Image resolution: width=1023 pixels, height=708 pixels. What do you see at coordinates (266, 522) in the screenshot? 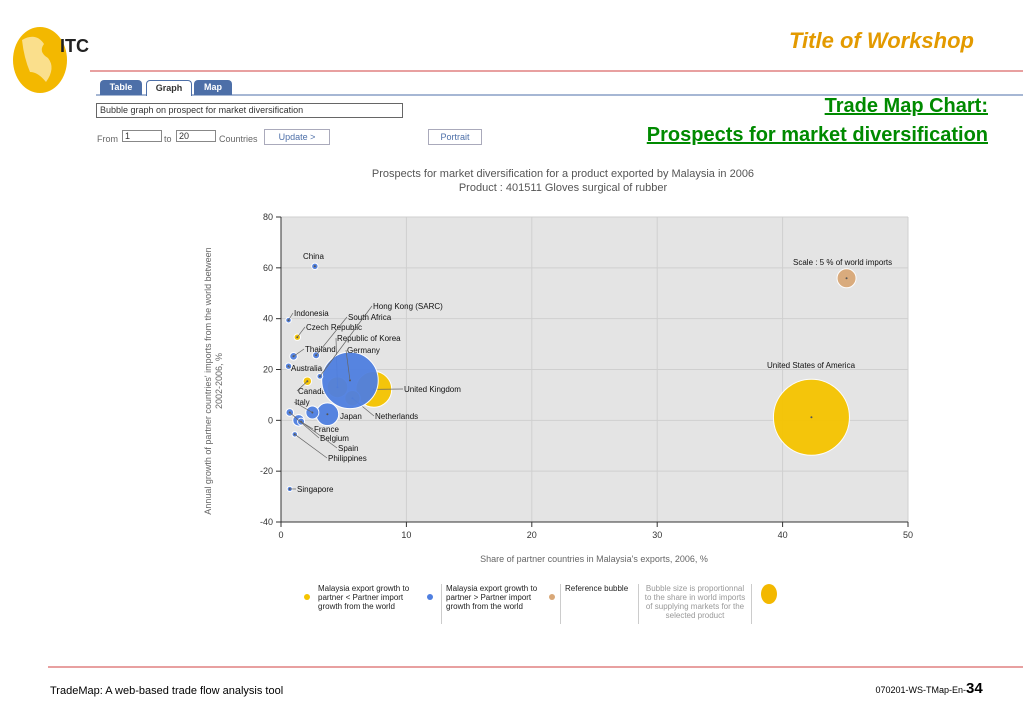
I see `y-tick-label: -40` at bounding box center [266, 522].